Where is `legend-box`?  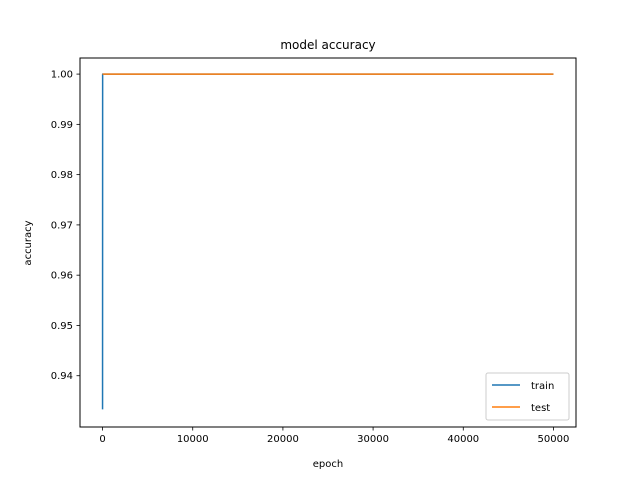
legend-box is located at coordinates (527, 396).